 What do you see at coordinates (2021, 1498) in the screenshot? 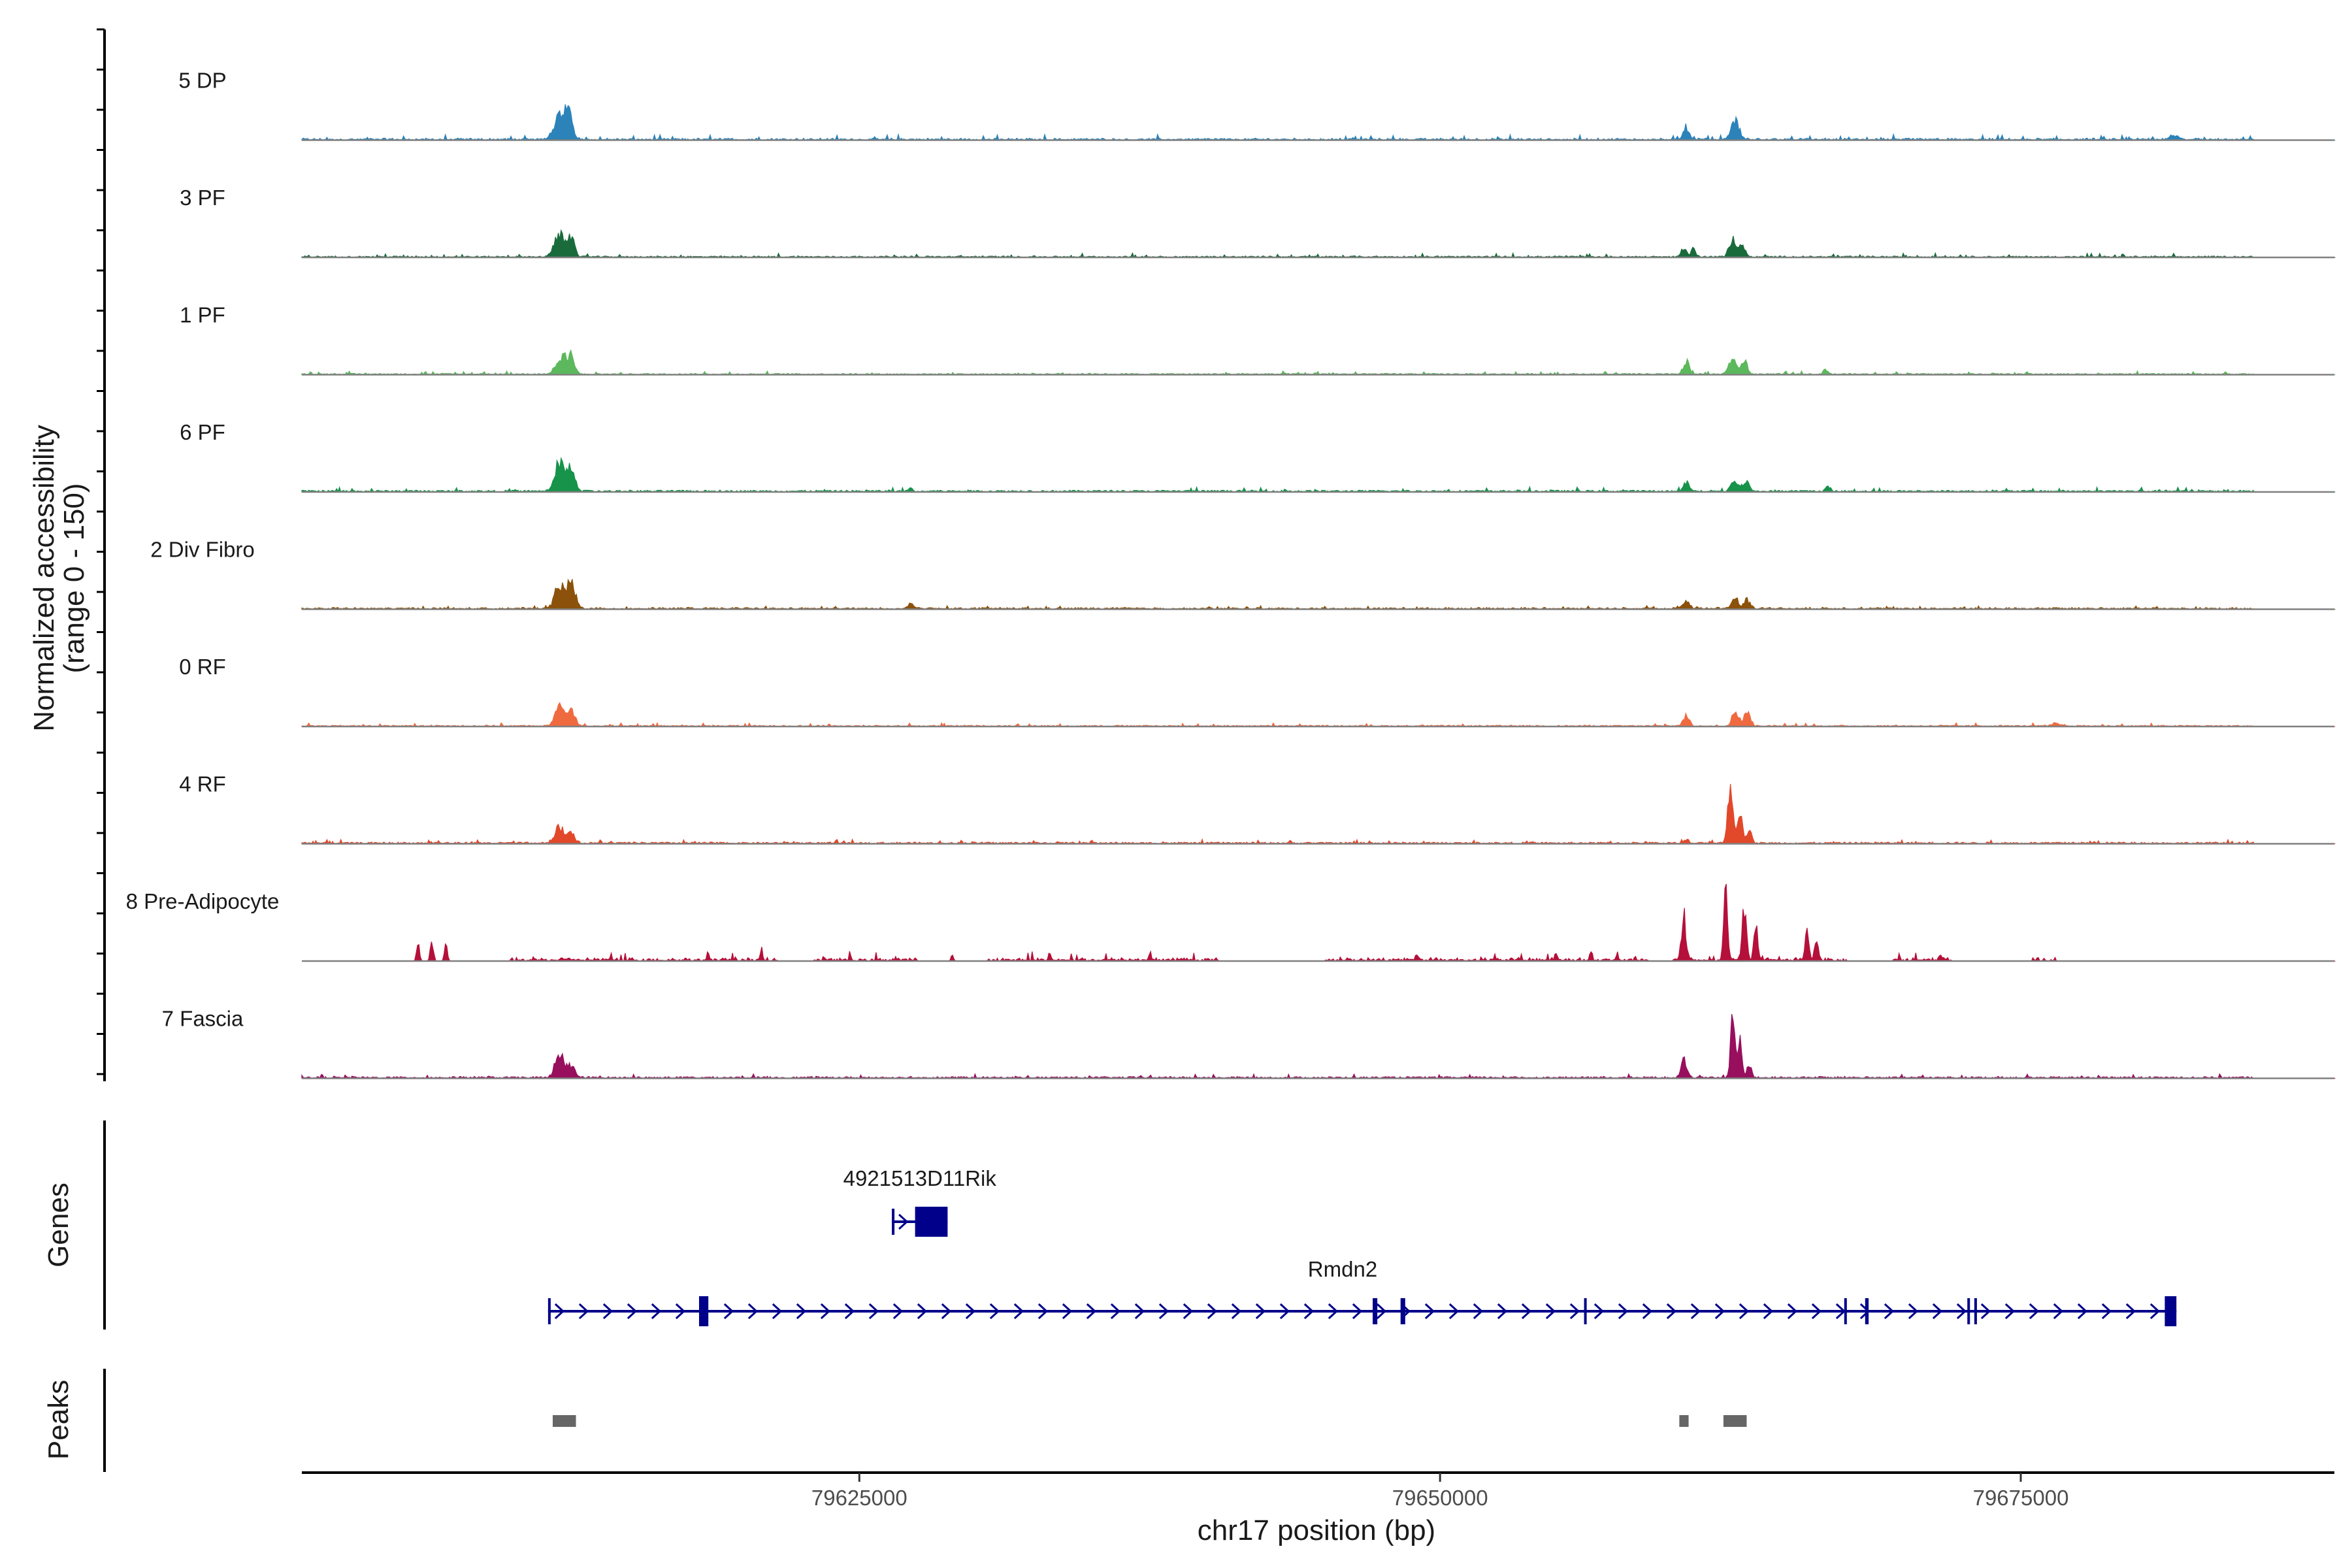
I see `x-tick-label: 79675000` at bounding box center [2021, 1498].